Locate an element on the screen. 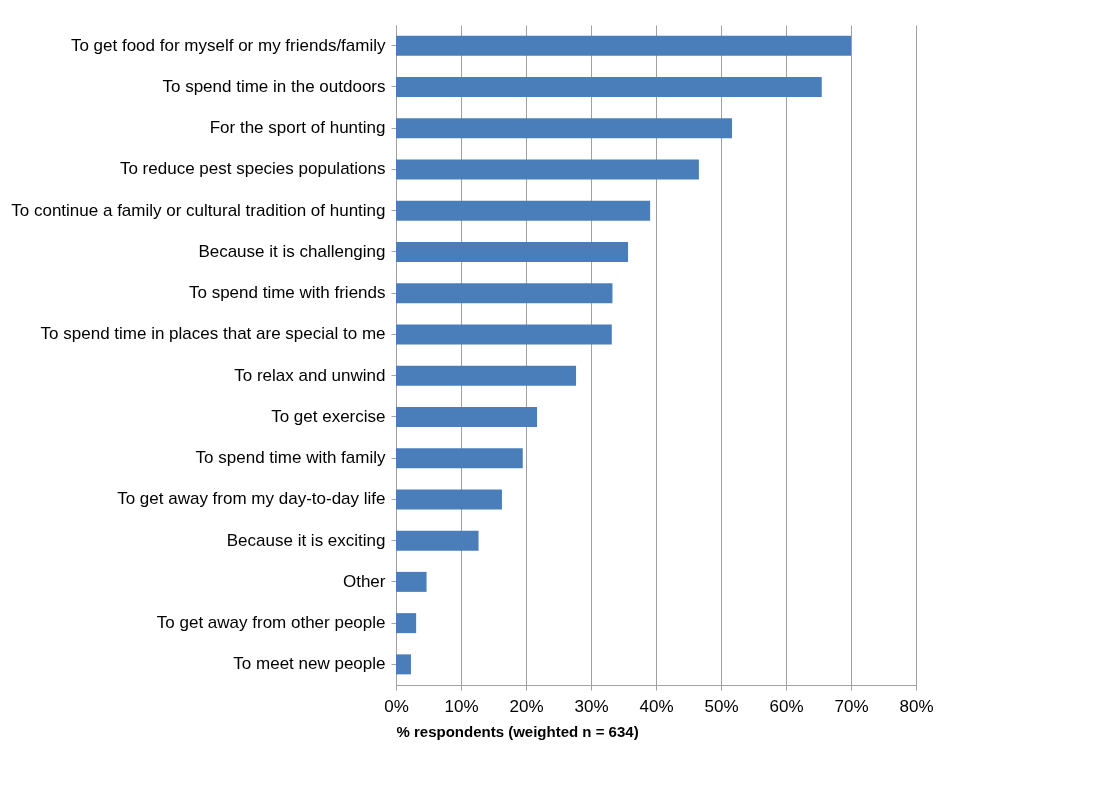  y-tick-label: To get exercise is located at coordinates (328, 416).